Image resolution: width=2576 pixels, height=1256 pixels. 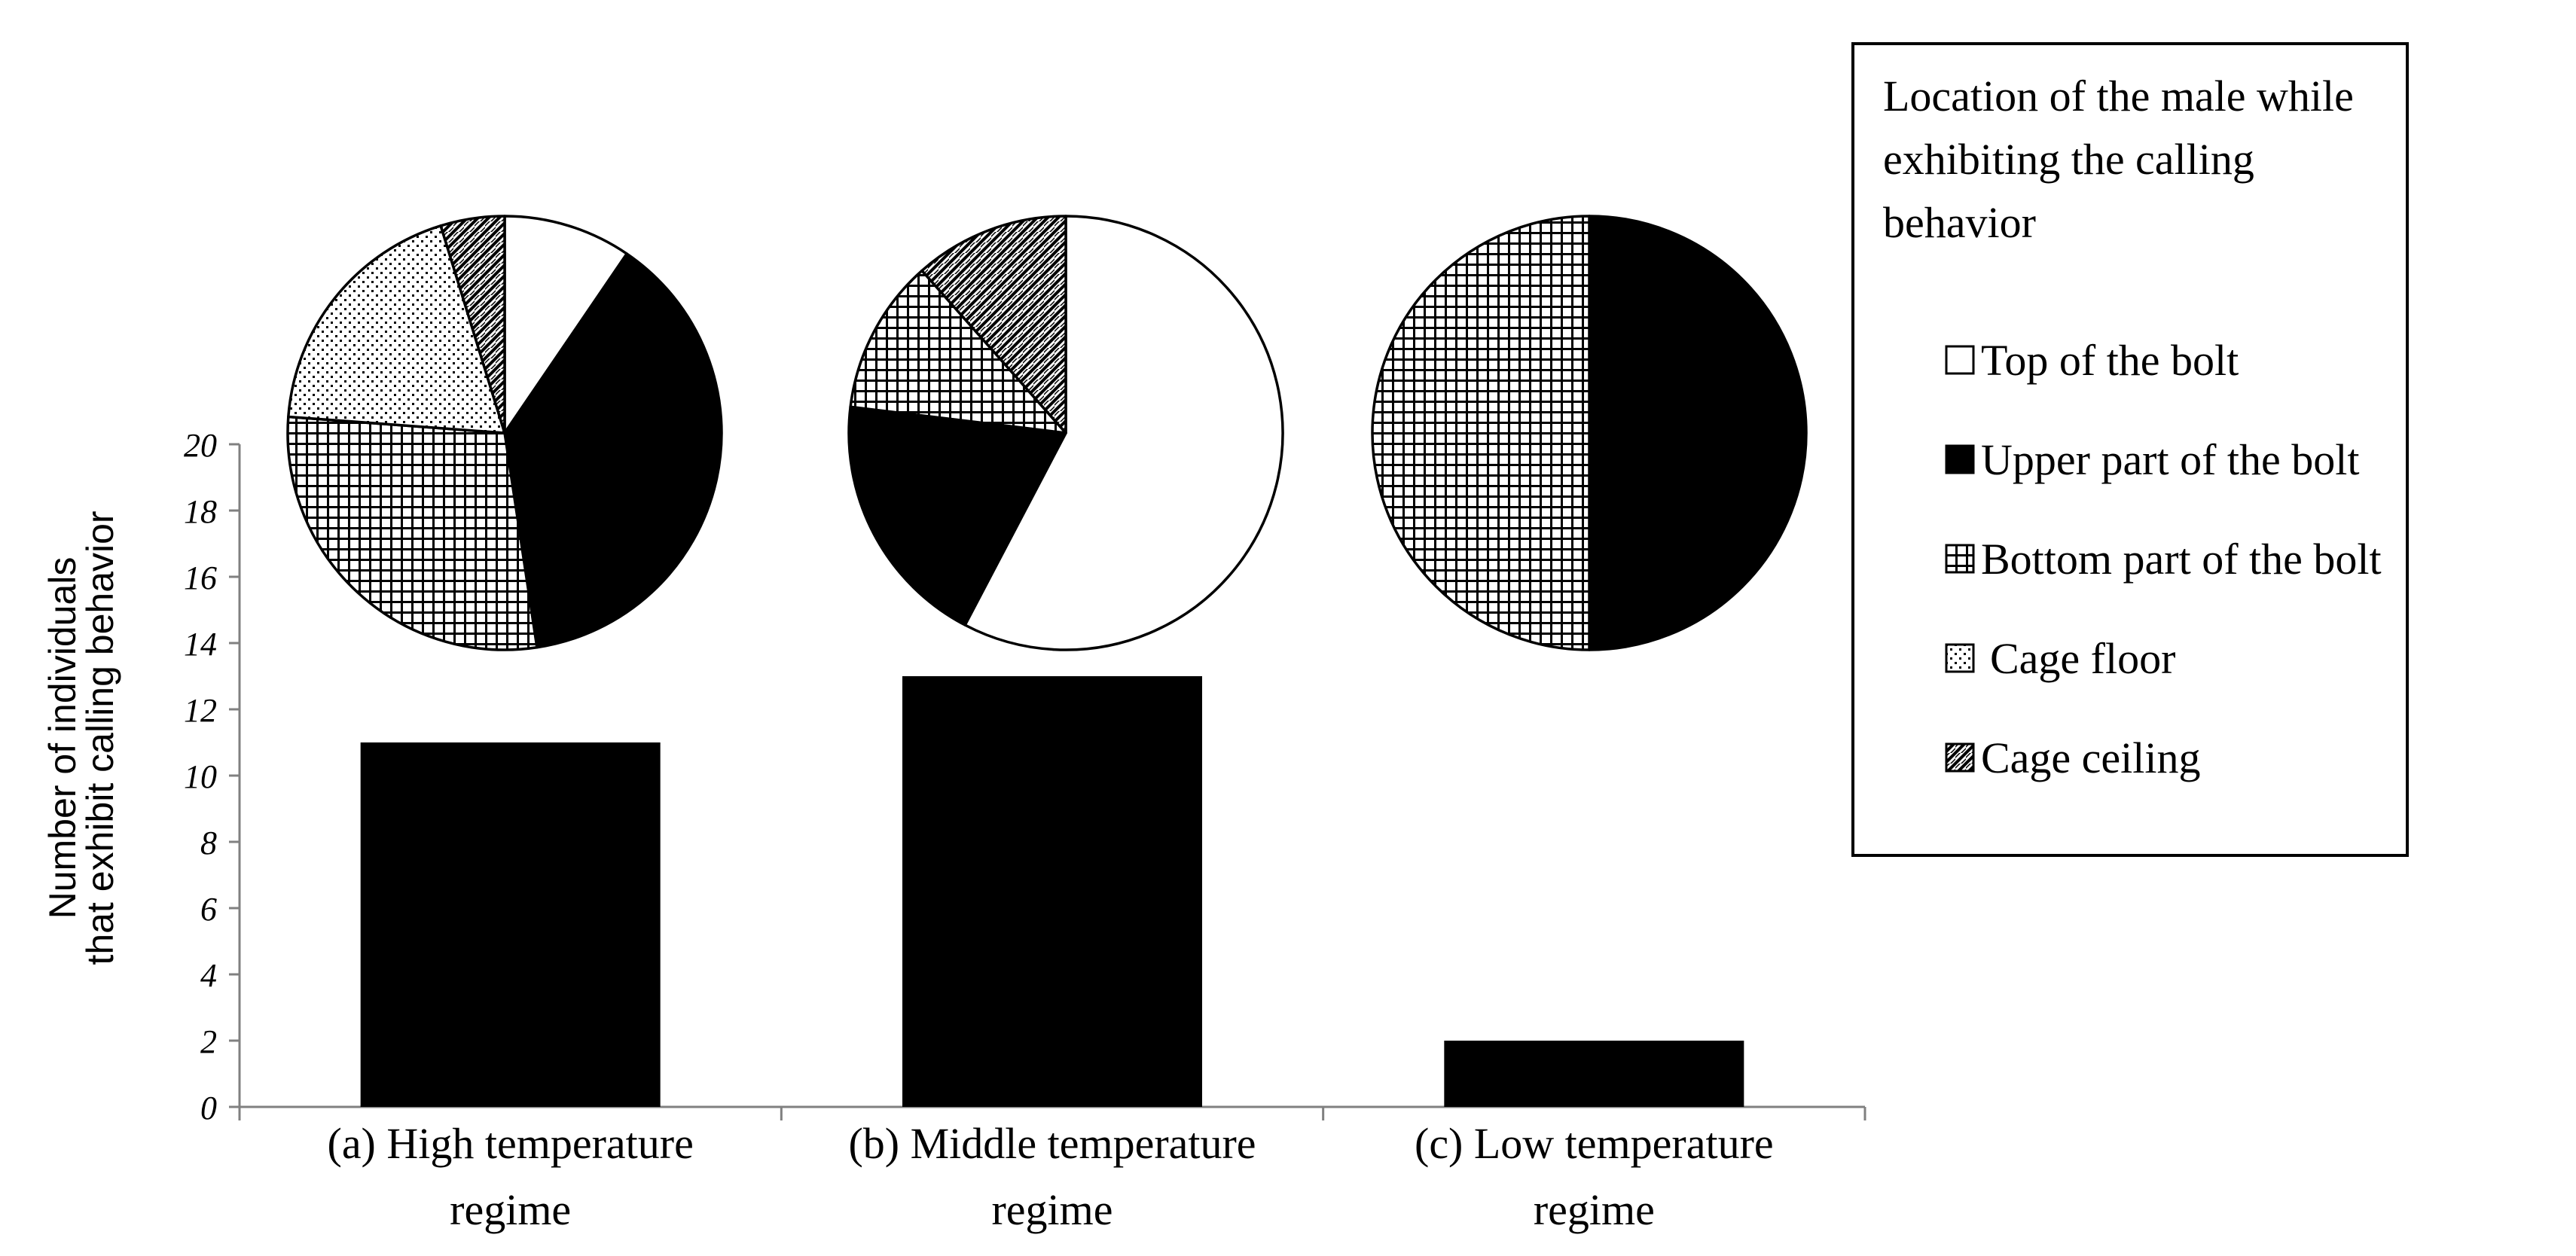 I want to click on y-tick-label: 16, so click(x=201, y=577).